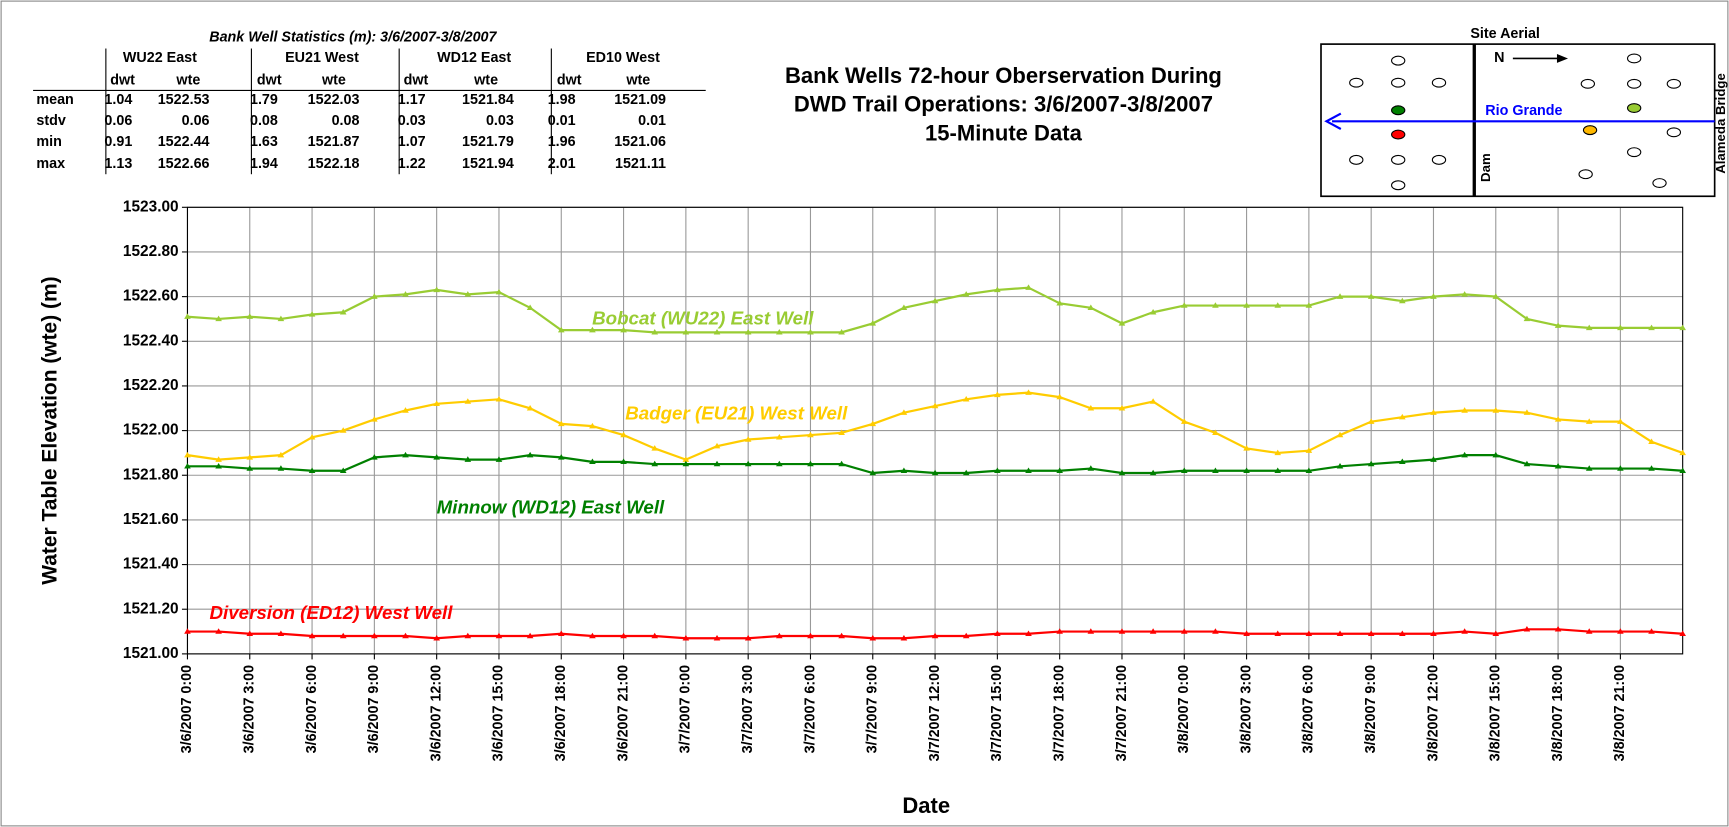 This screenshot has height=827, width=1729. I want to click on table-cell: 1.94, so click(264, 164).